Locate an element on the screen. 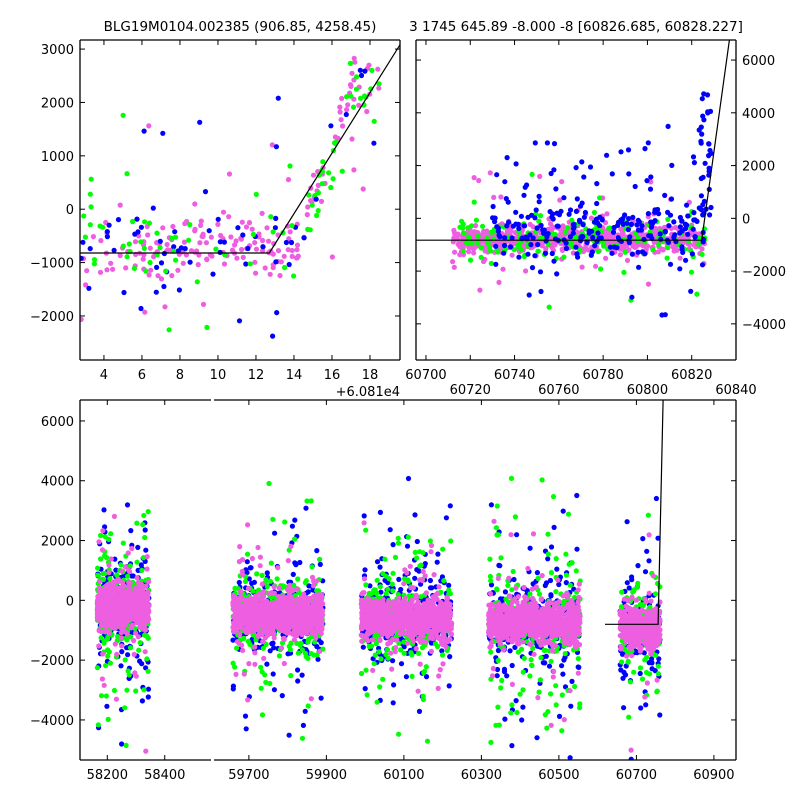  x-tick-label: 4 is located at coordinates (104, 375).